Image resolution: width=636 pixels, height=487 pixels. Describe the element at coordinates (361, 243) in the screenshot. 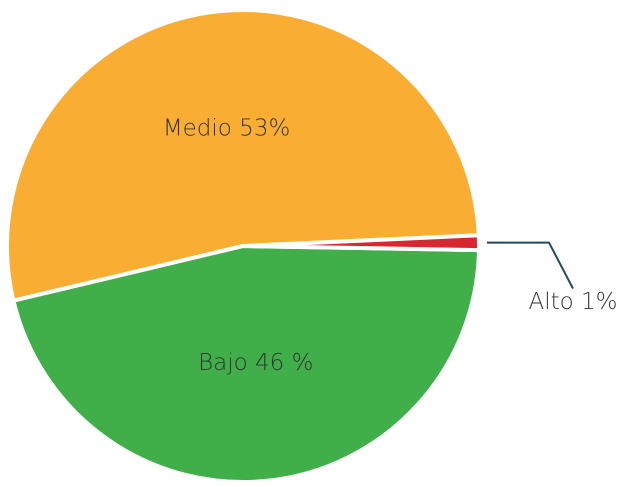

I see `pie-slice` at that location.